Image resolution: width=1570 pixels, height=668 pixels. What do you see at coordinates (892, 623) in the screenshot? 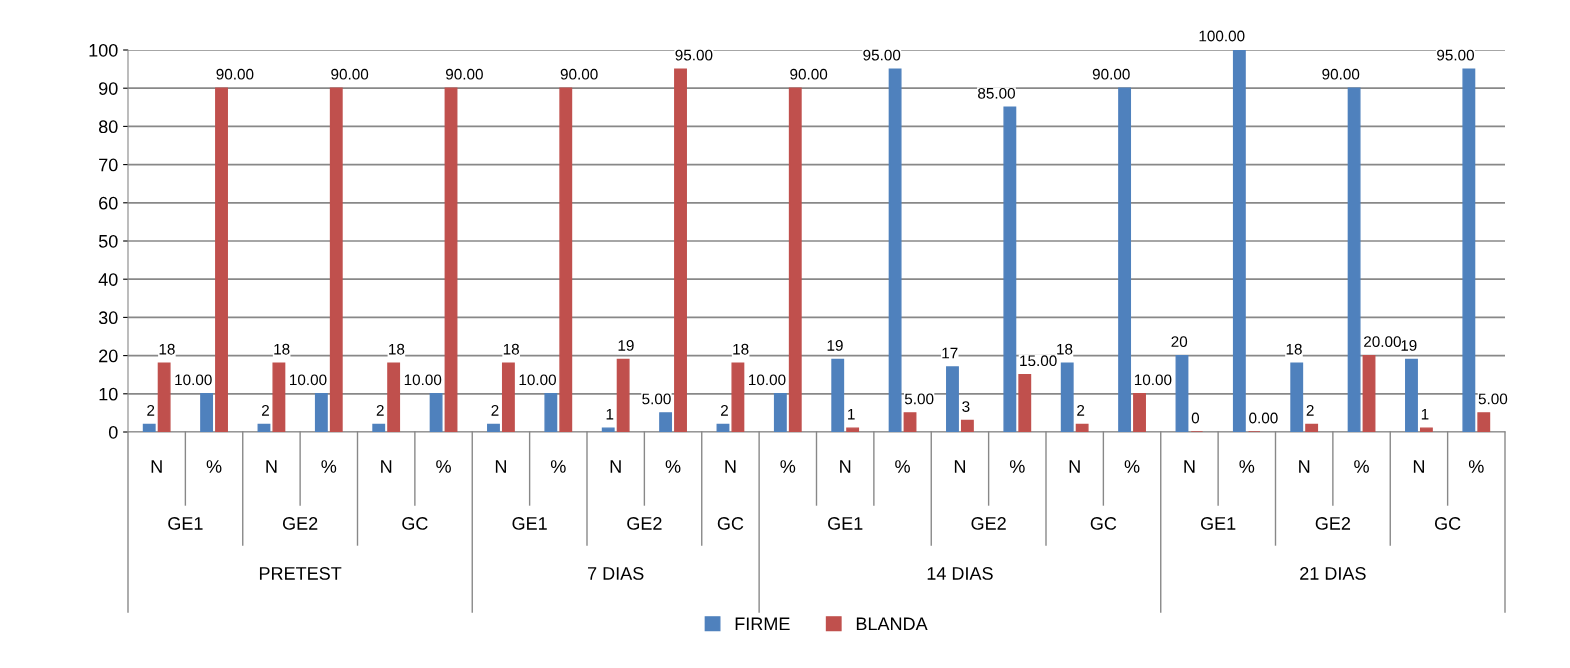
I see `legend-label: BLANDA` at bounding box center [892, 623].